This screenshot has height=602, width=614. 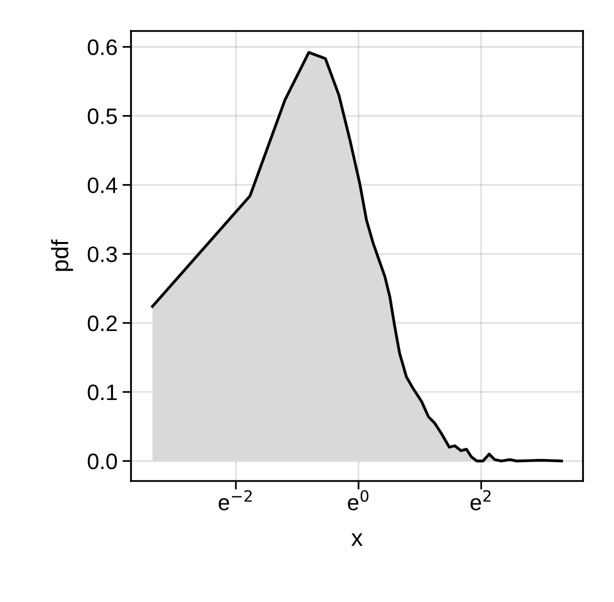 What do you see at coordinates (102, 47) in the screenshot?
I see `y-tick-label: 0.6` at bounding box center [102, 47].